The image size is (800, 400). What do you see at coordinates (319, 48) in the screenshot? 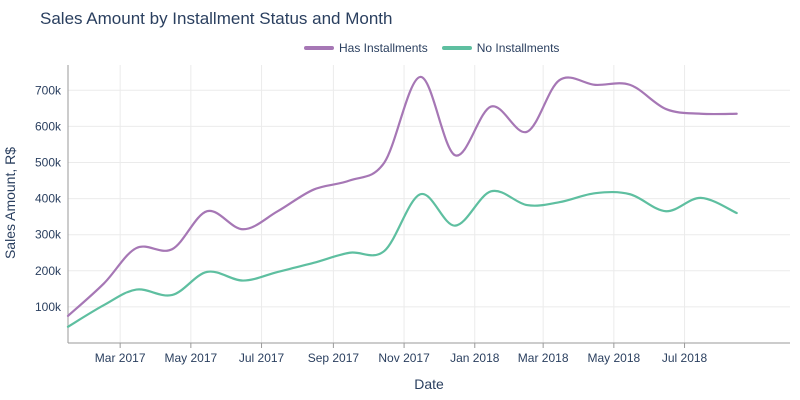
I see `legend-swatch-has-installments` at bounding box center [319, 48].